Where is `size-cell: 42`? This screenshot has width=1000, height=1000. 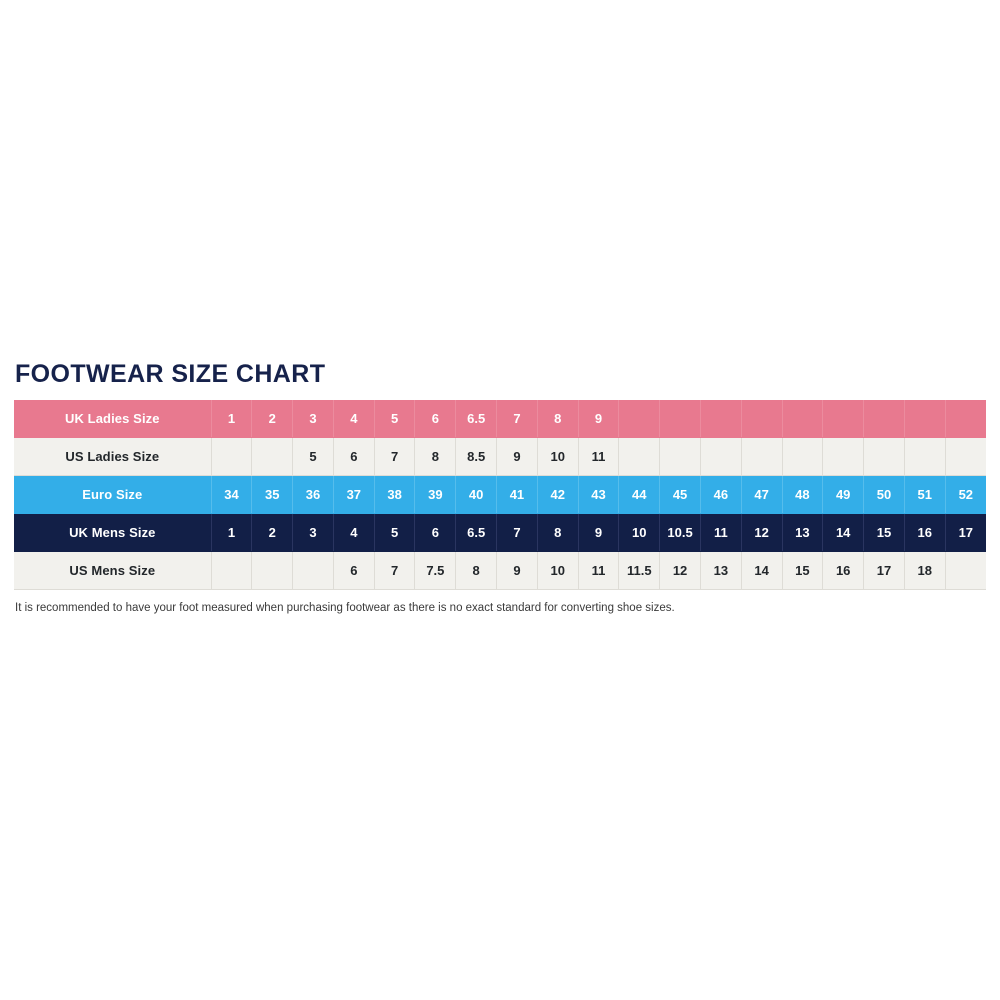
size-cell: 42 is located at coordinates (558, 494).